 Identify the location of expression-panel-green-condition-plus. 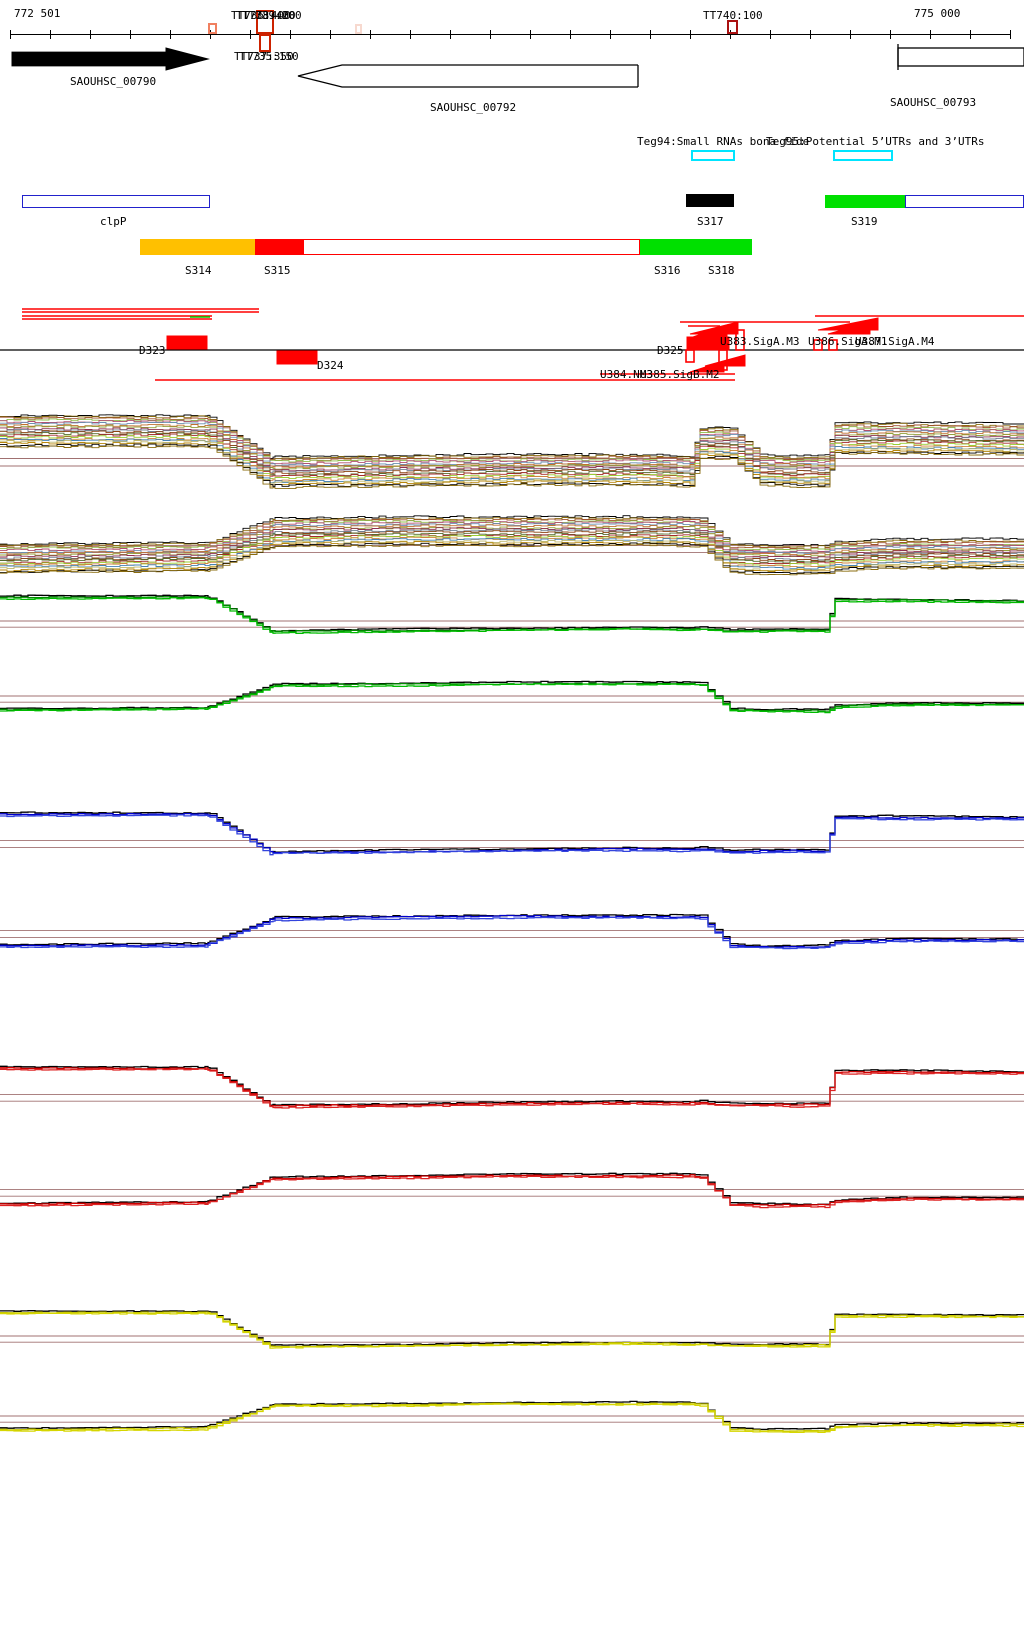
(512, 614).